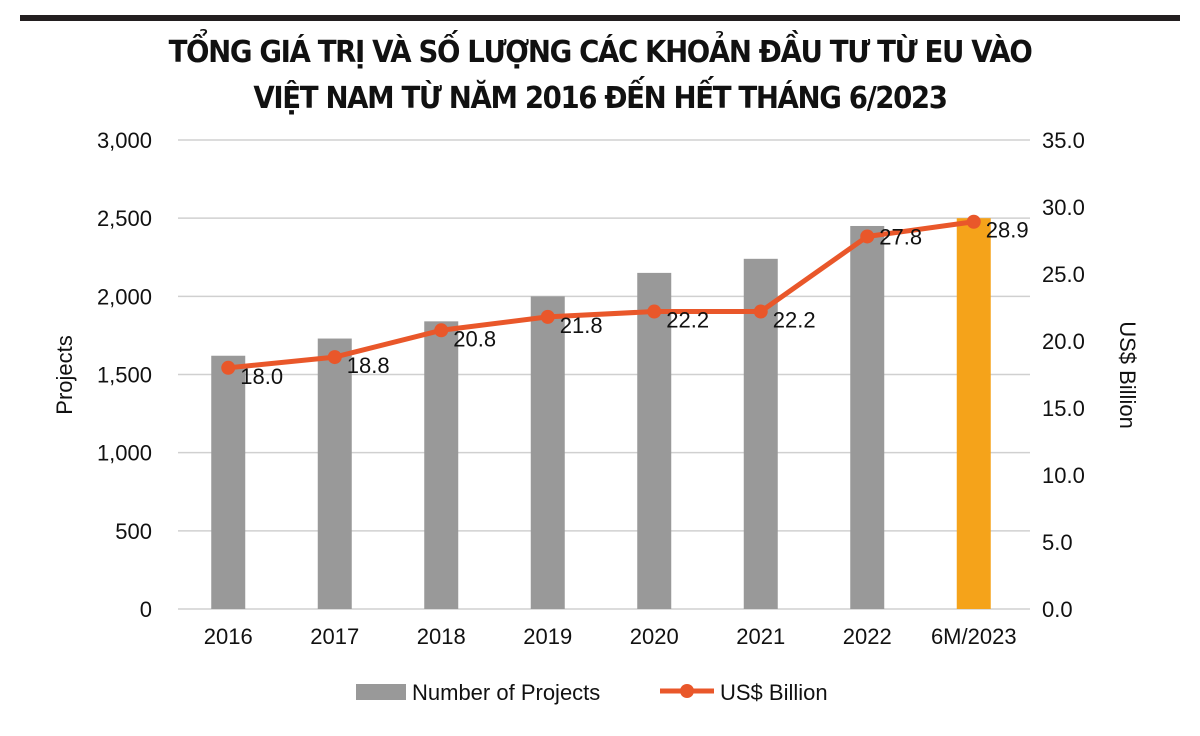  I want to click on y2-axis-label: US$ Billion, so click(1127, 375).